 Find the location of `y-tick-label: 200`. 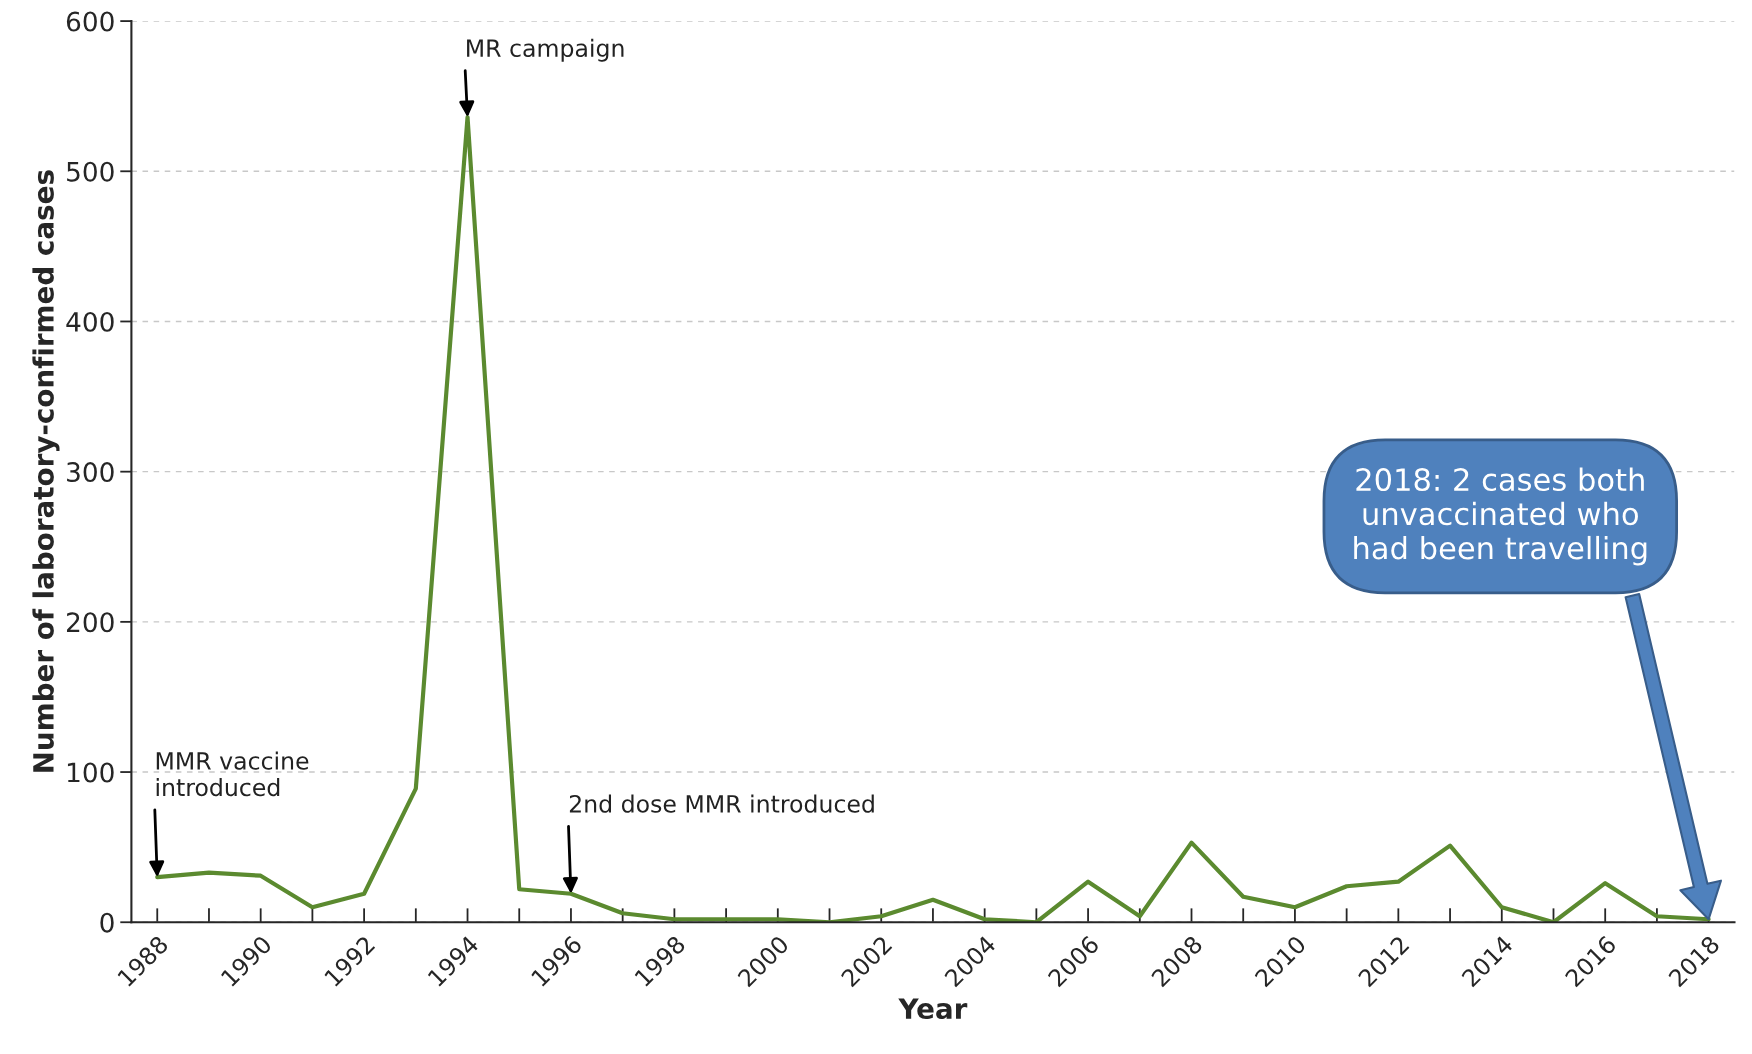

y-tick-label: 200 is located at coordinates (90, 622).